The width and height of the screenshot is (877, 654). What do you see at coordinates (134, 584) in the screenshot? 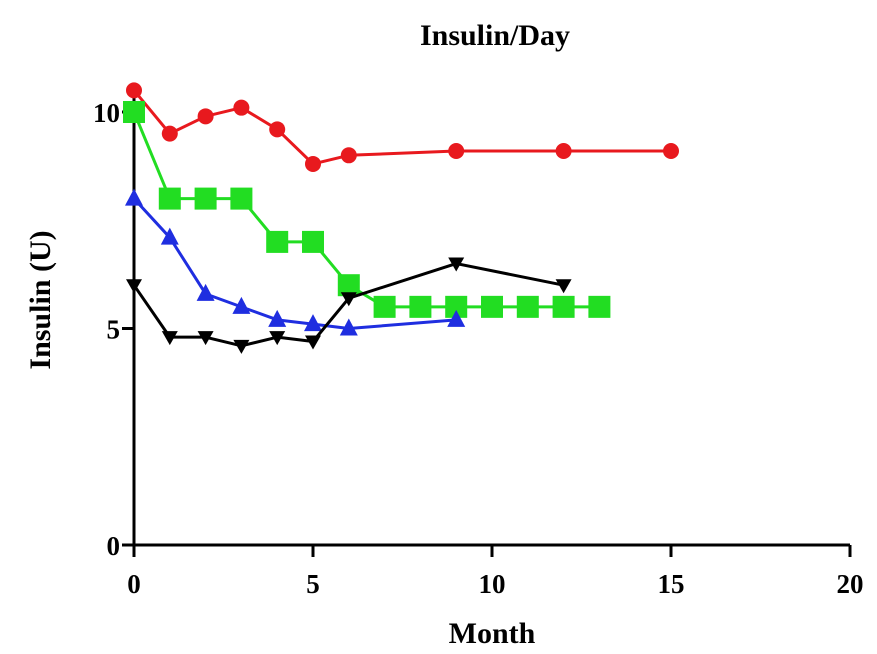
I see `x-tick-label: 0` at bounding box center [134, 584].